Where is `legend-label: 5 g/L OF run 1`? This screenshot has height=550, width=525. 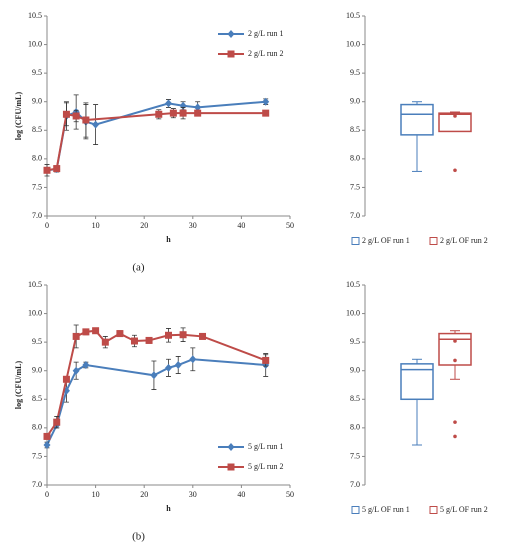
legend-label: 5 g/L OF run 1 is located at coordinates (386, 509).